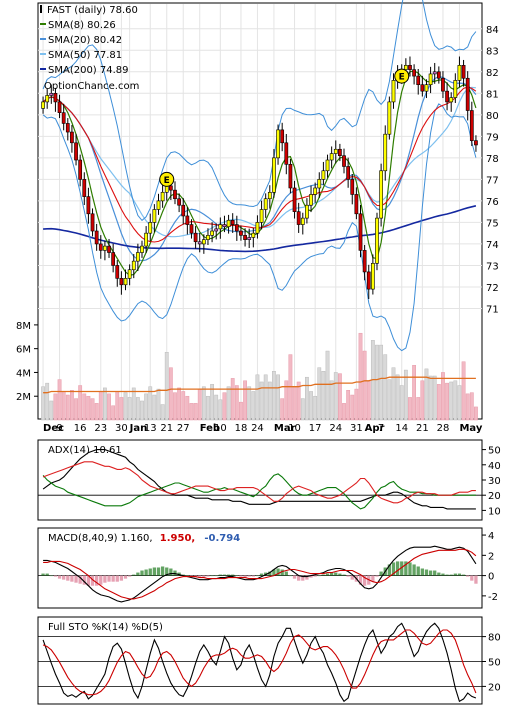 Image resolution: width=526 pixels, height=706 pixels. I want to click on price-tick-label: 73, so click(492, 266).